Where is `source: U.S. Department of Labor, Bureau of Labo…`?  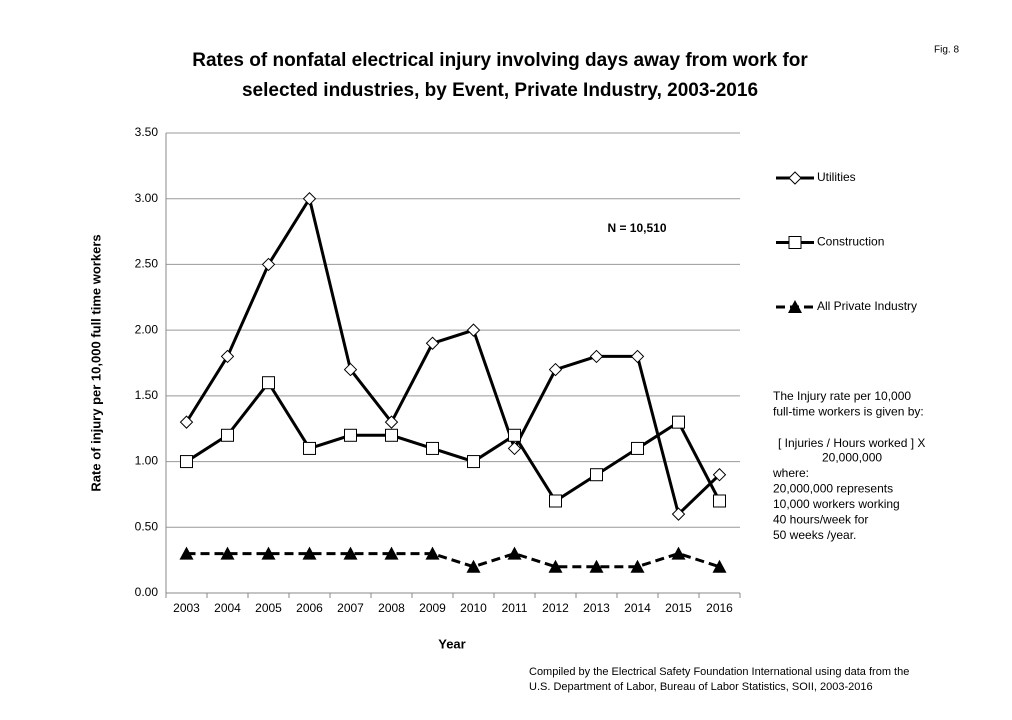
source: U.S. Department of Labor, Bureau of Labo… is located at coordinates (701, 687).